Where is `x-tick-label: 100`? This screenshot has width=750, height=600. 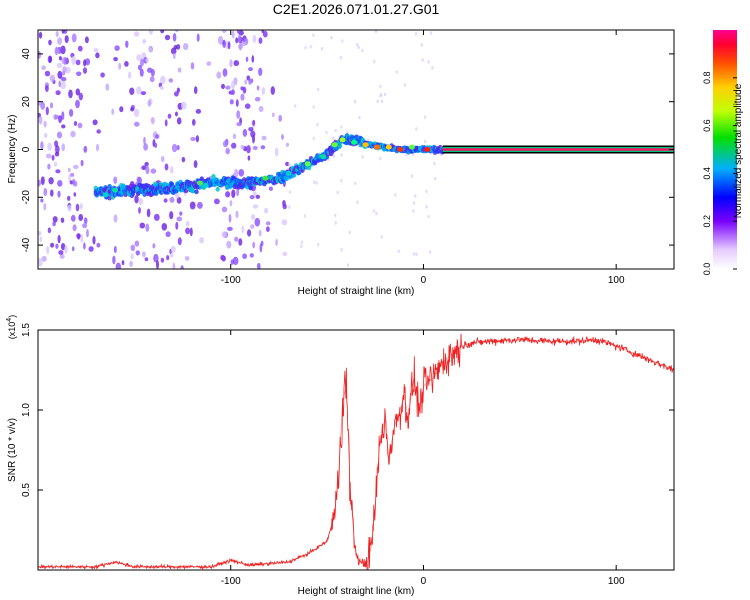 x-tick-label: 100 is located at coordinates (616, 280).